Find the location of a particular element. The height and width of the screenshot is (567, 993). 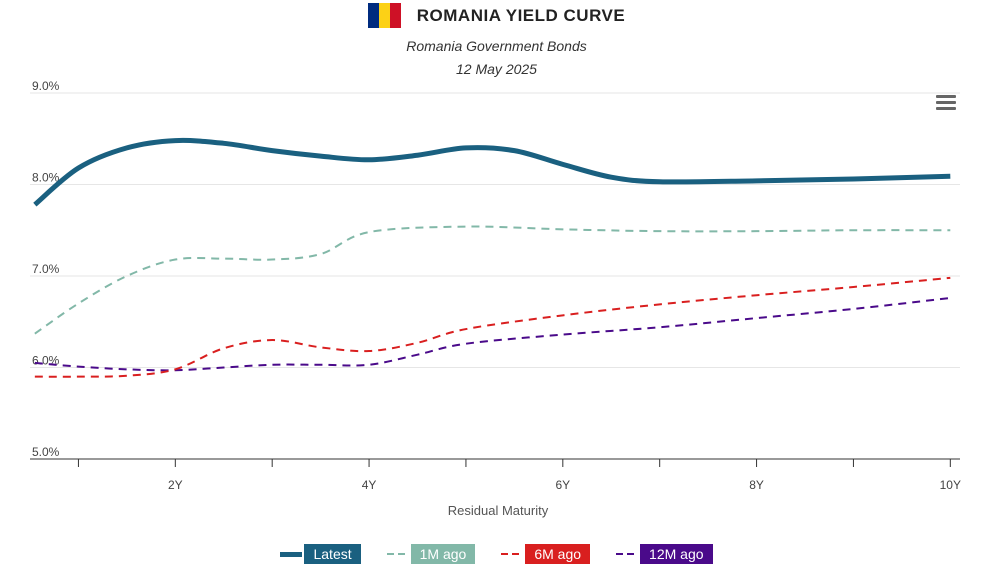

legend-item-6m-ago: 6M ago is located at coordinates (546, 554).